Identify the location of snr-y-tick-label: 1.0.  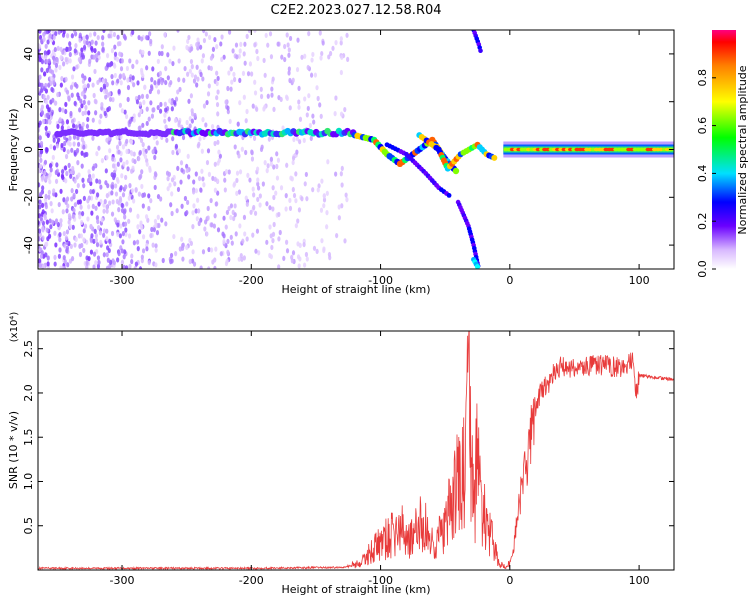
(28, 482).